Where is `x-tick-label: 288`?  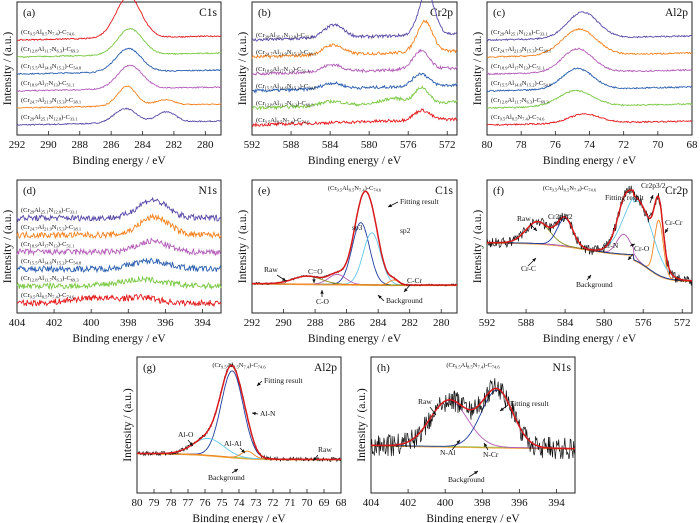
x-tick-label: 288 is located at coordinates (315, 323).